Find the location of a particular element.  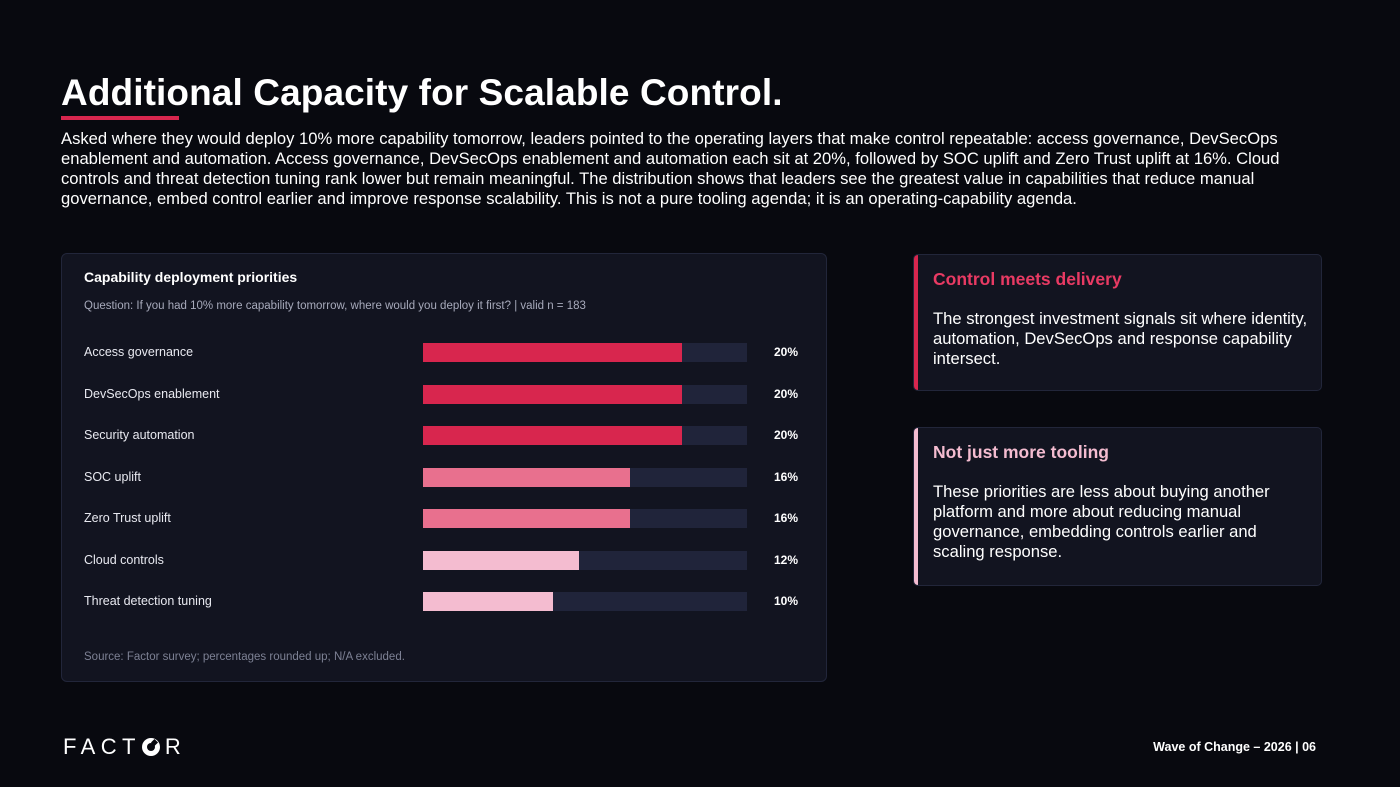

bar-row: Security automation 20% is located at coordinates (445, 436).